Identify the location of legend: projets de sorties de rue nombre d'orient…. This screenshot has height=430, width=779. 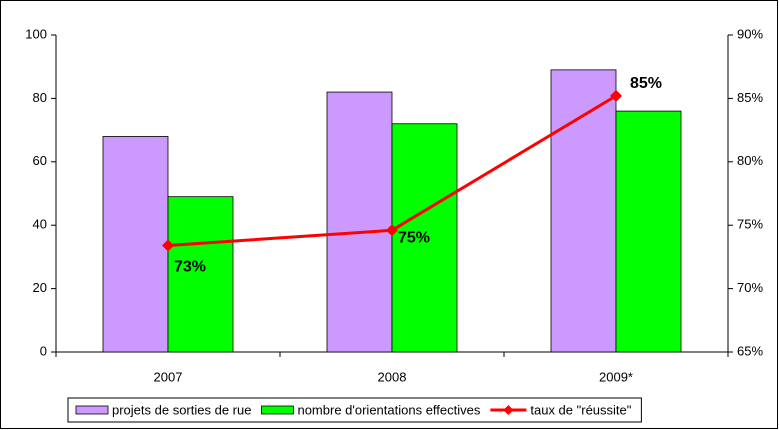
(354, 410).